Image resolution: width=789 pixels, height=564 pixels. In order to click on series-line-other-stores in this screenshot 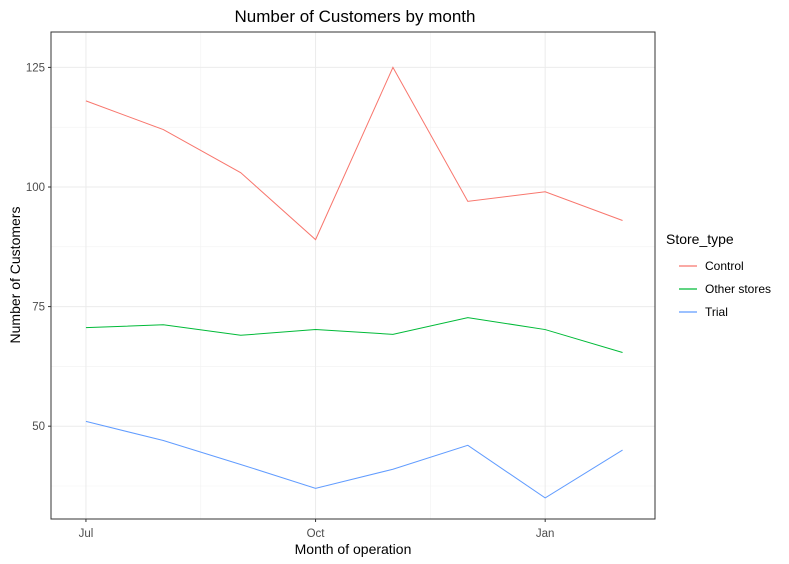, I will do `click(354, 335)`.